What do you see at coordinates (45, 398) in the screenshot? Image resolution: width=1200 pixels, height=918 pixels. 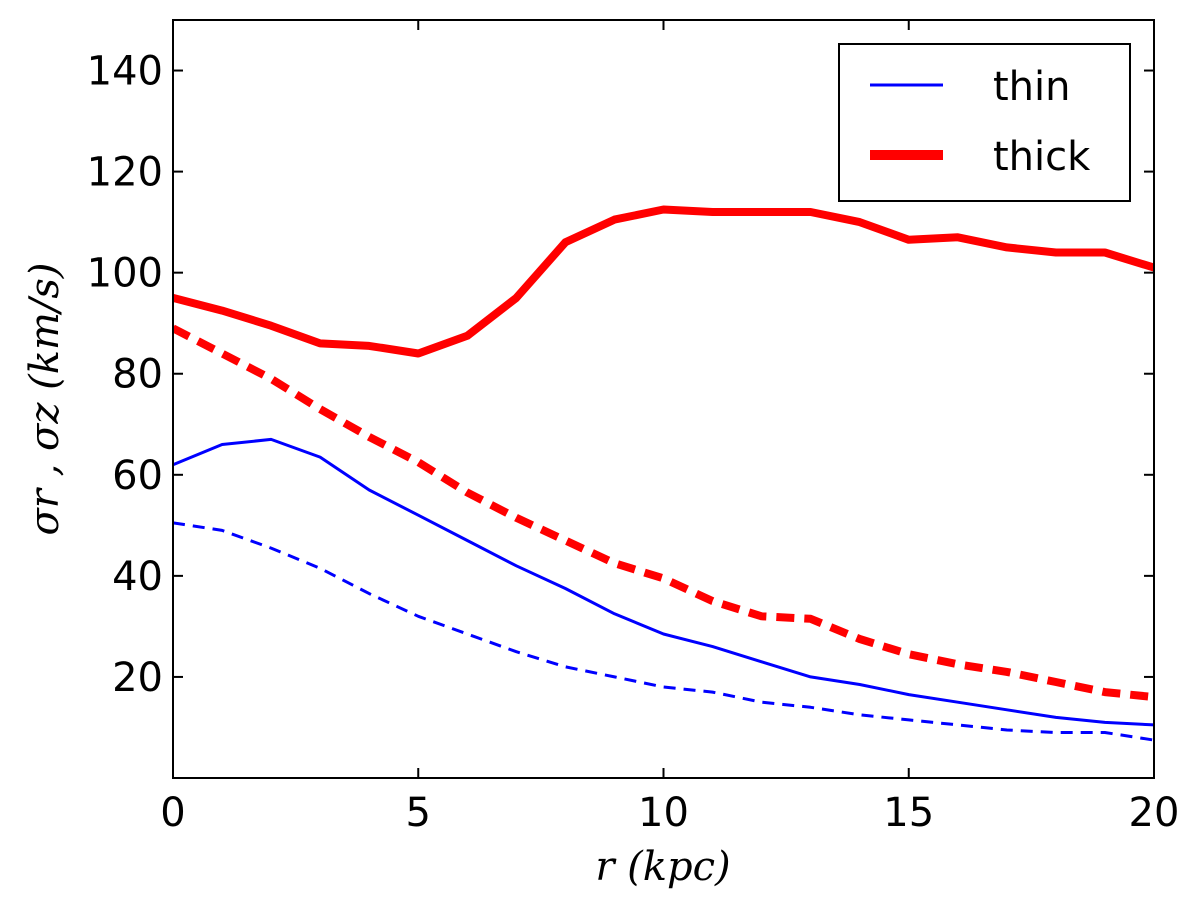 I see `y-axis-label: σr , σz (km/s)` at bounding box center [45, 398].